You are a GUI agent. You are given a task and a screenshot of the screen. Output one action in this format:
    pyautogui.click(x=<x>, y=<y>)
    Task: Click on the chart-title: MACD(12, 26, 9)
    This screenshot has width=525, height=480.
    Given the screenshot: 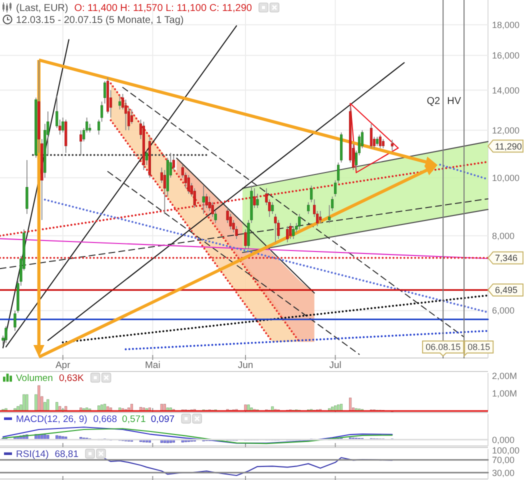 What is the action you would take?
    pyautogui.click(x=52, y=419)
    